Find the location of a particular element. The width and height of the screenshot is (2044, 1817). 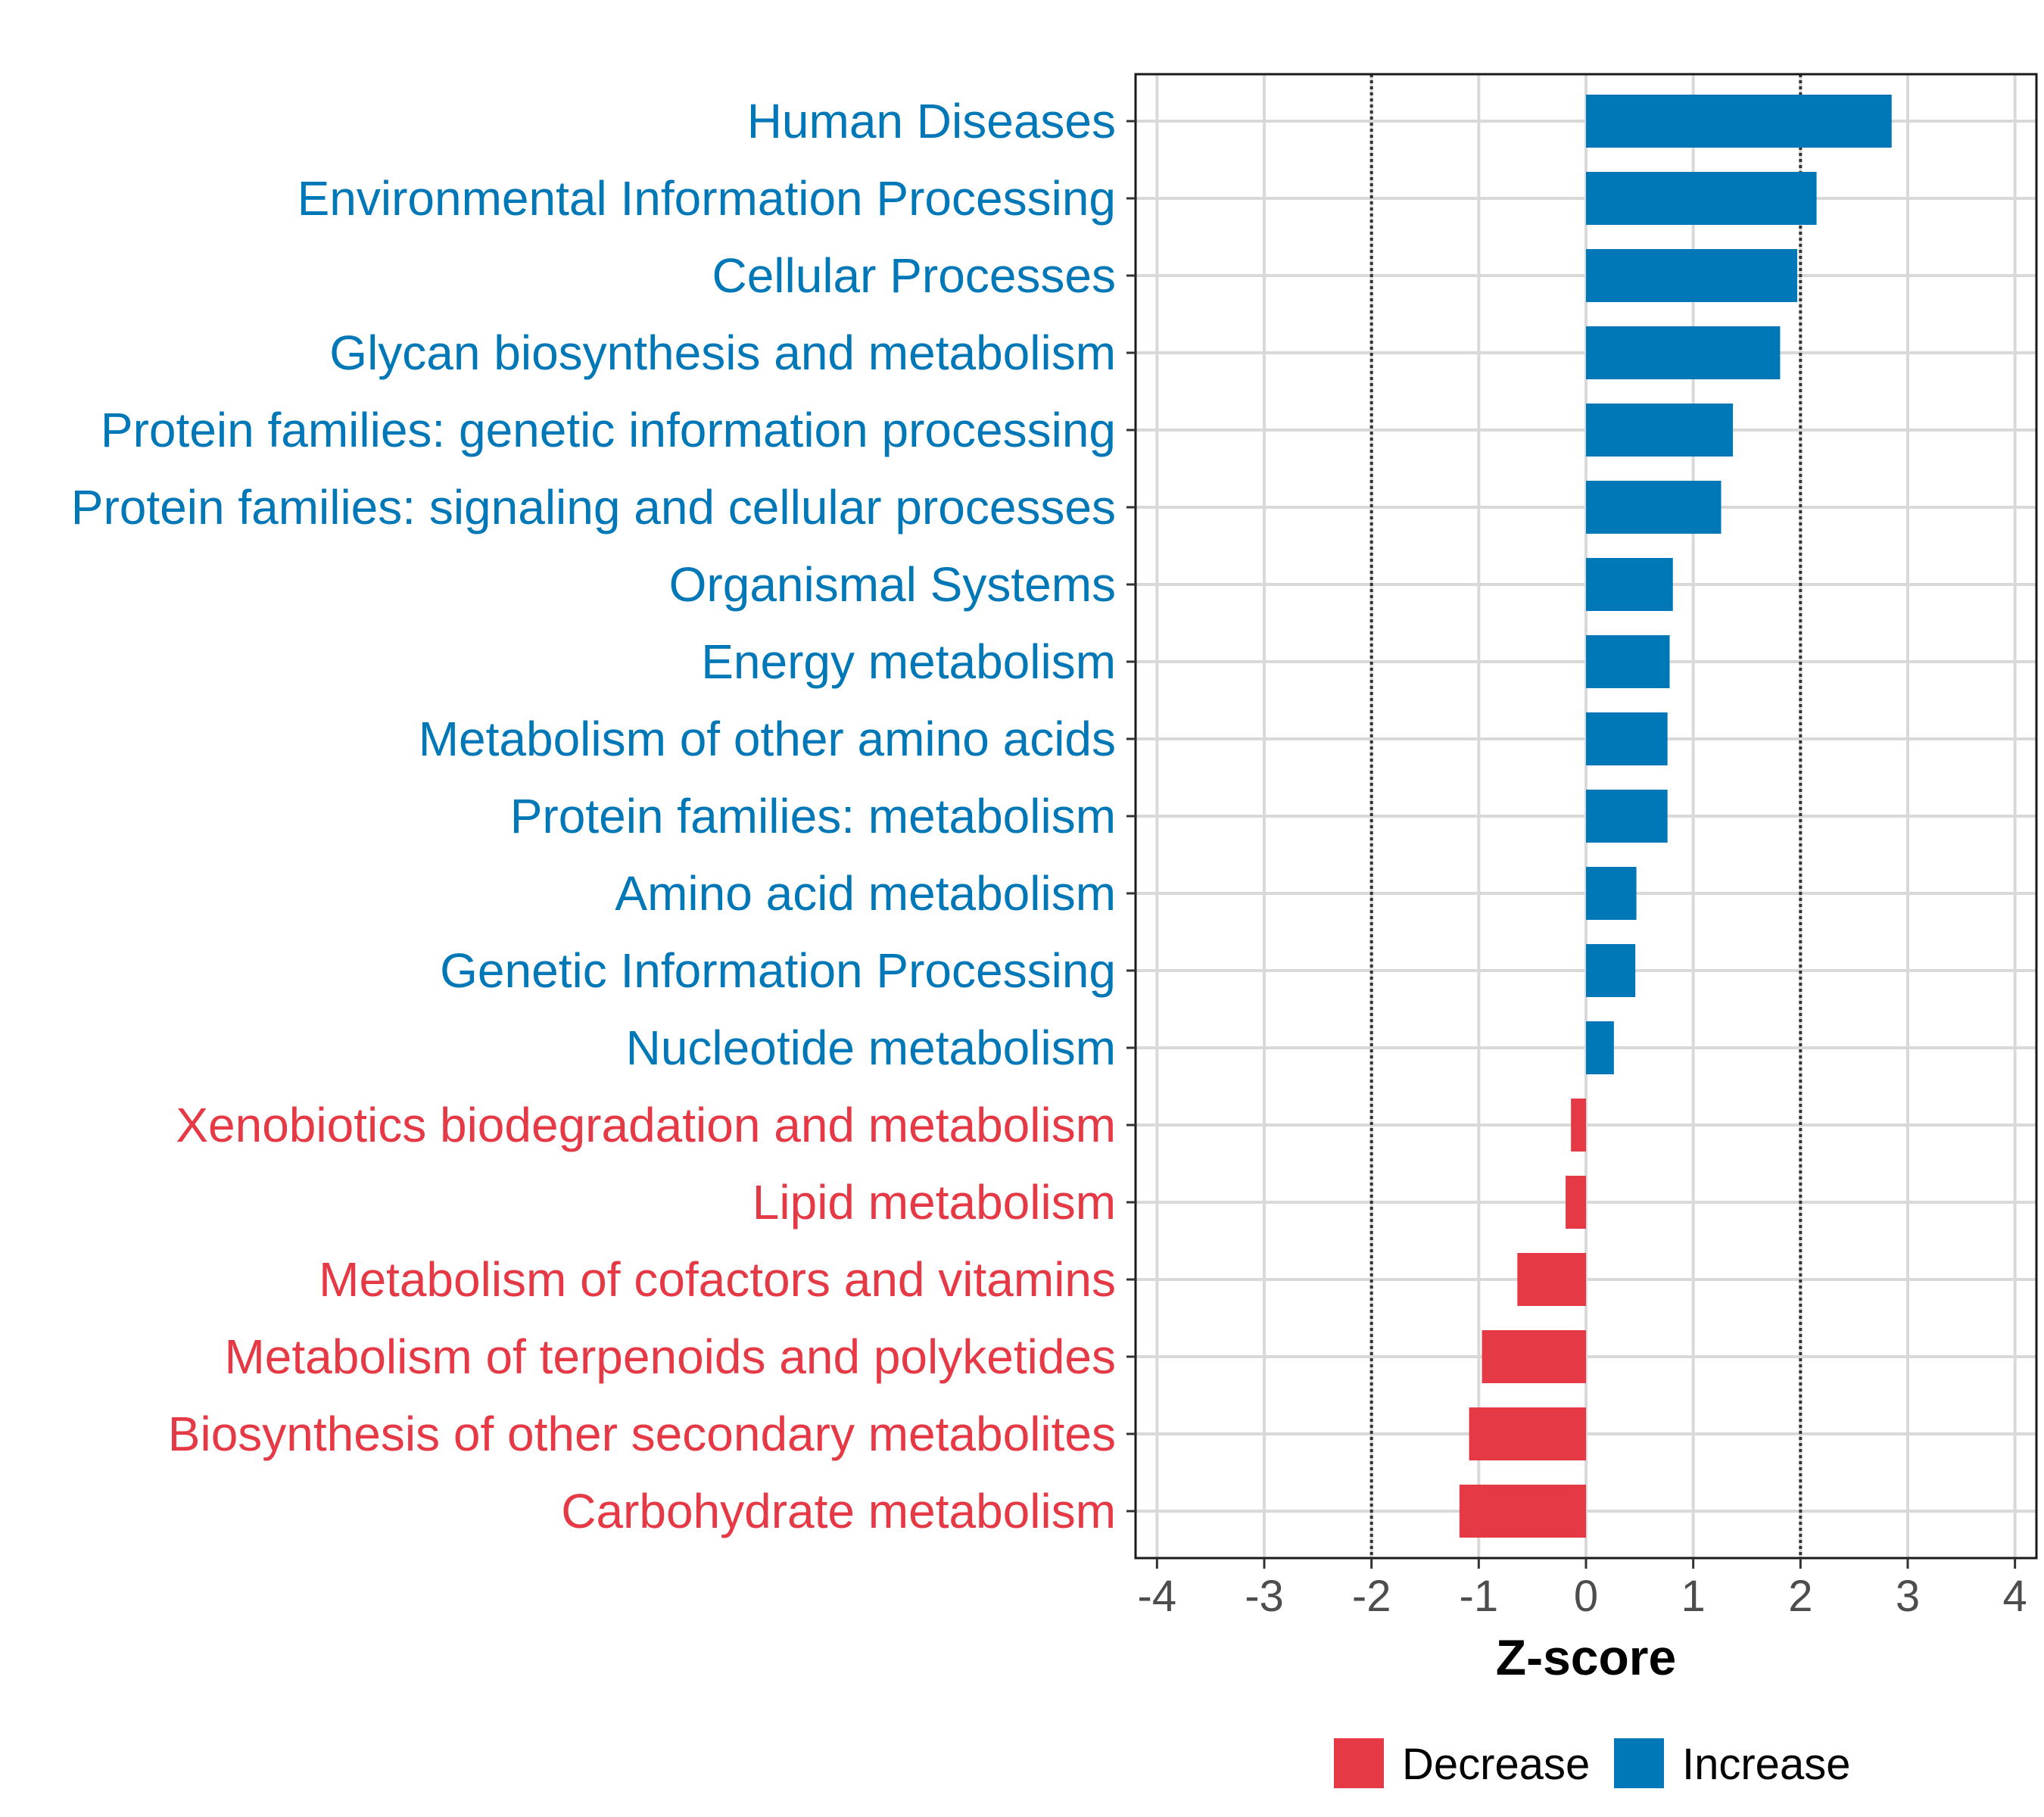

category-label-0: Human Diseases is located at coordinates (931, 121).